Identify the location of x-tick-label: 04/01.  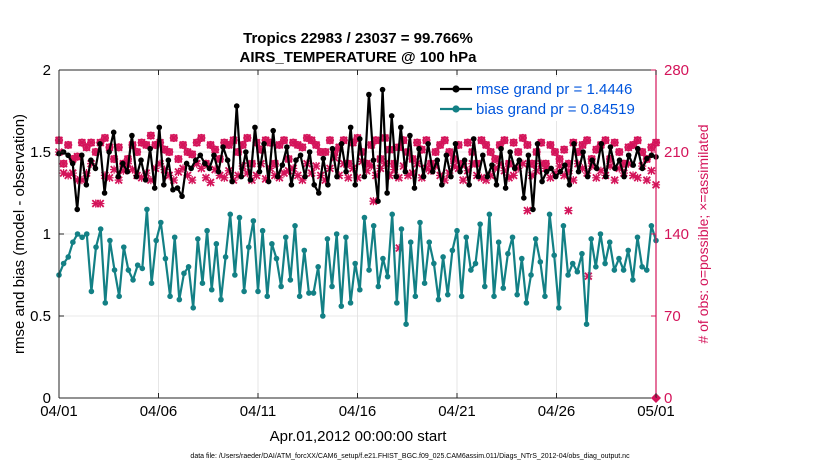
(59, 411).